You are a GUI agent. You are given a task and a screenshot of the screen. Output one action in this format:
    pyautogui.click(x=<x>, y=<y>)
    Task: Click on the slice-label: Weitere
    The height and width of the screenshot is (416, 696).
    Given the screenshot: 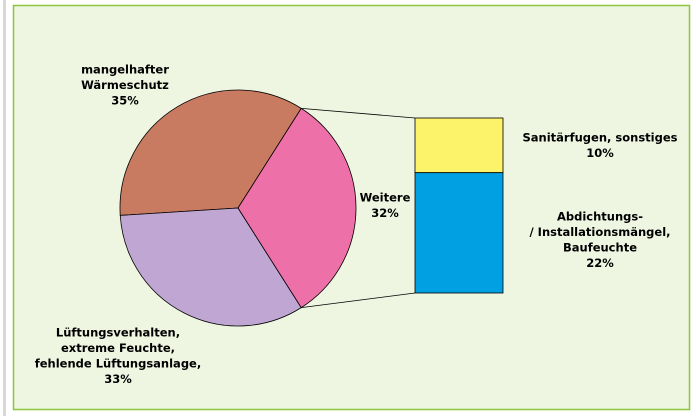 What is the action you would take?
    pyautogui.click(x=385, y=198)
    